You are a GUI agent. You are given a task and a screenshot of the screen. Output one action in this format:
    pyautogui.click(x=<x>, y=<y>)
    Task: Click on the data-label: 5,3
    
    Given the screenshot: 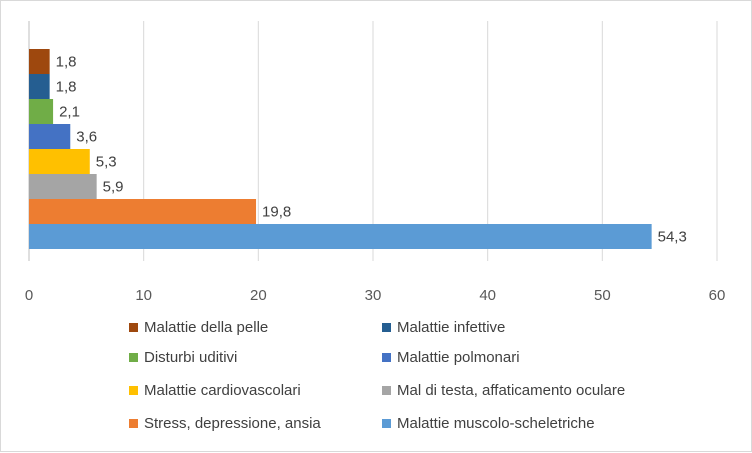 What is the action you would take?
    pyautogui.click(x=106, y=162)
    